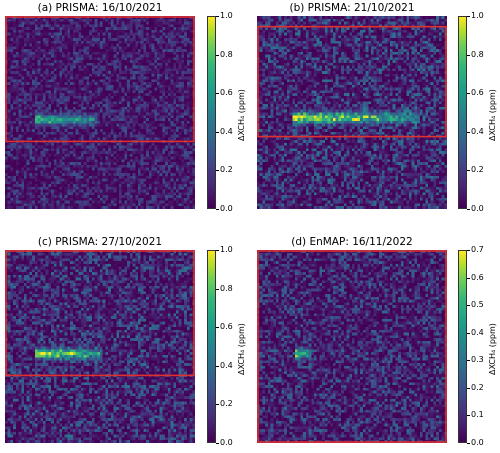 The height and width of the screenshot is (453, 500). What do you see at coordinates (352, 242) in the screenshot?
I see `panel-title: (d) EnMAP: 16/11/2022` at bounding box center [352, 242].